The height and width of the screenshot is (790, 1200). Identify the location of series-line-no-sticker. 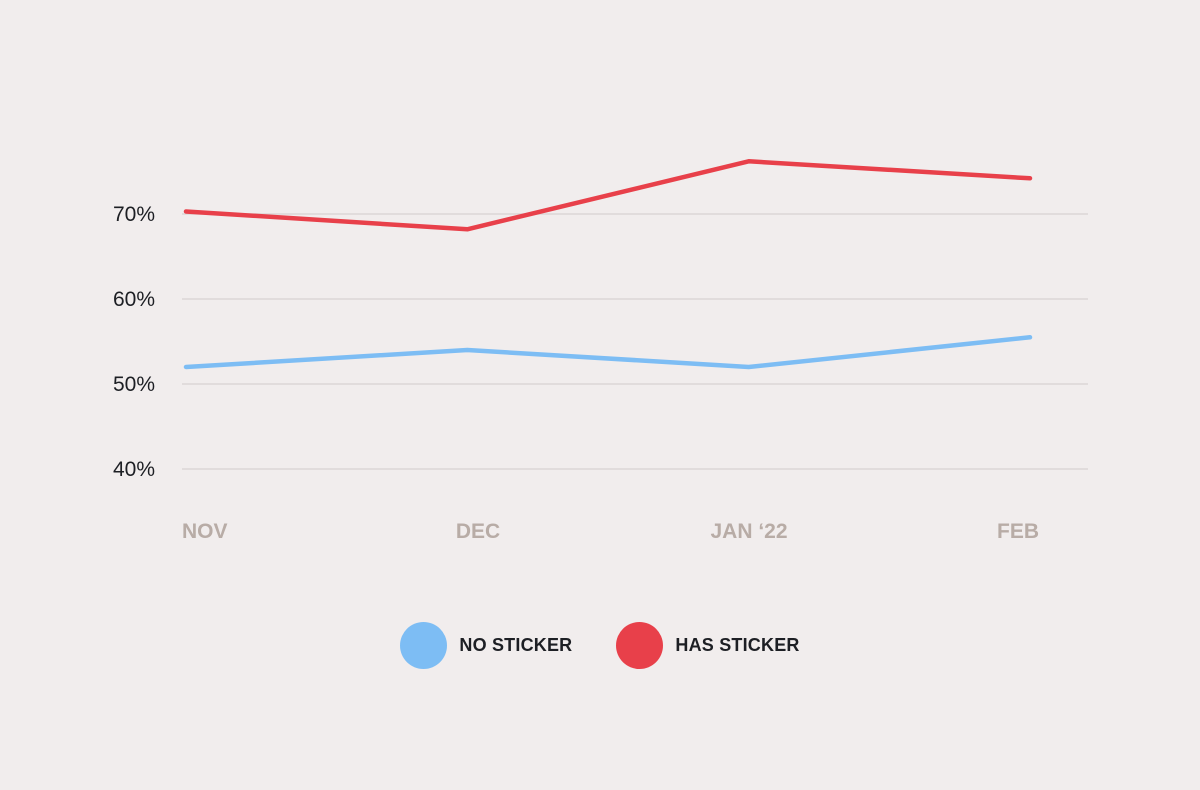
(608, 352).